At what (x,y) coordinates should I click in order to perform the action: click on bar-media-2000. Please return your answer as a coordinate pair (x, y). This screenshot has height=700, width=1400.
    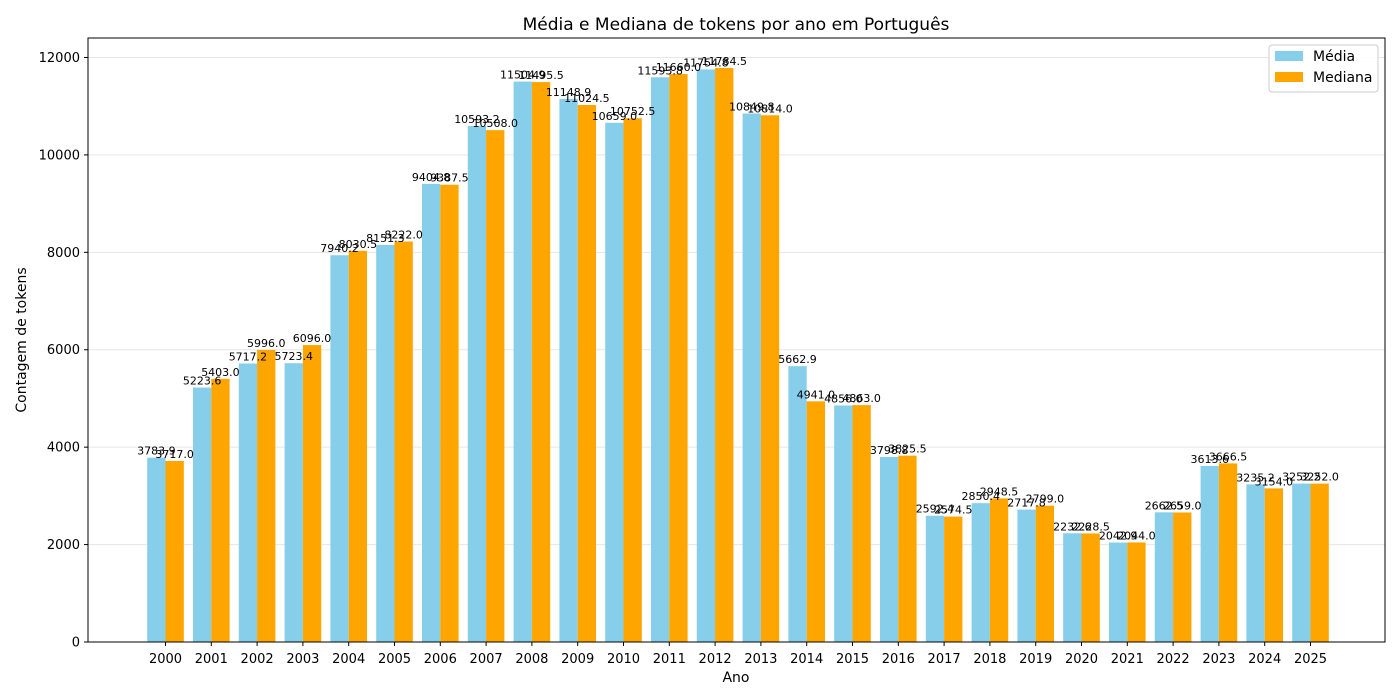
    Looking at the image, I should click on (156, 549).